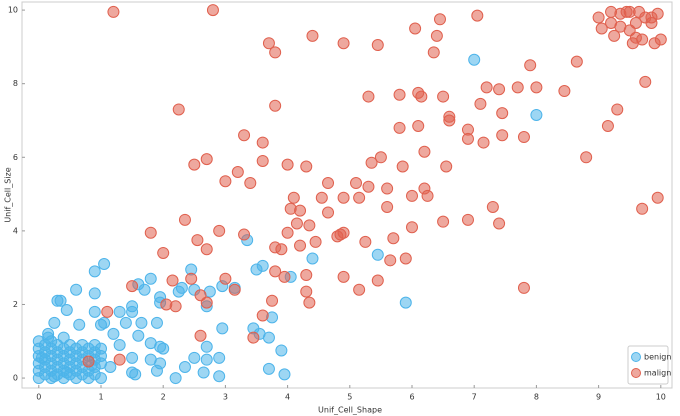 This screenshot has width=680, height=416. Describe the element at coordinates (657, 373) in the screenshot. I see `legend-label: malign` at that location.